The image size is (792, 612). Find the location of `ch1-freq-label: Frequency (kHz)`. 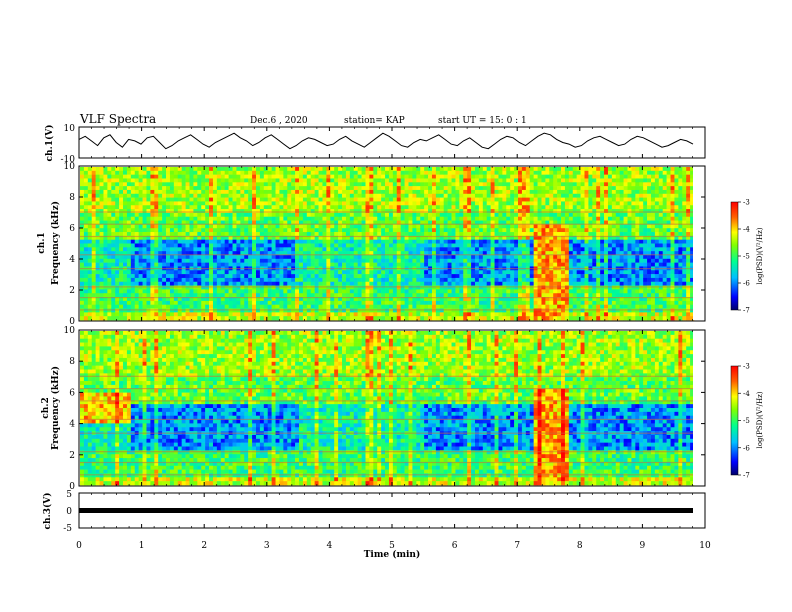

ch1-freq-label: Frequency (kHz) is located at coordinates (55, 243).